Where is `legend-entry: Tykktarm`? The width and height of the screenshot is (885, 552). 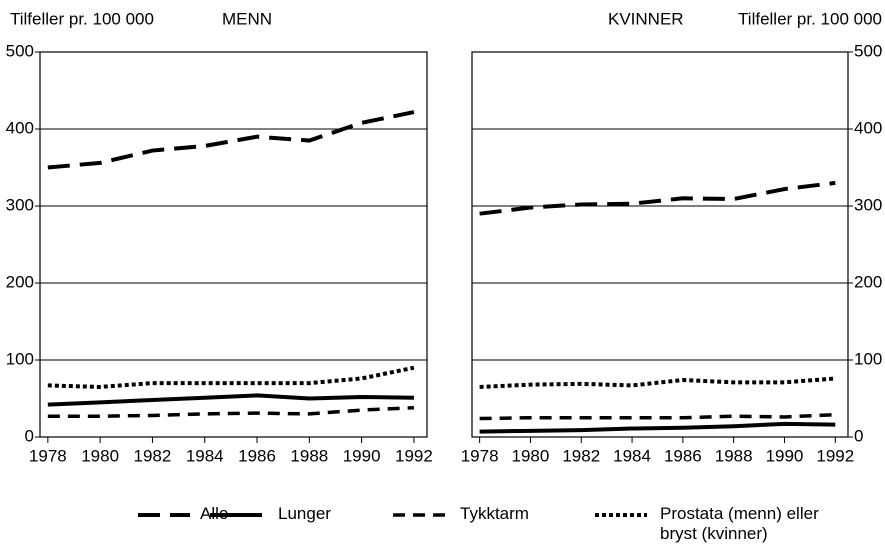
legend-entry: Tykktarm is located at coordinates (494, 513).